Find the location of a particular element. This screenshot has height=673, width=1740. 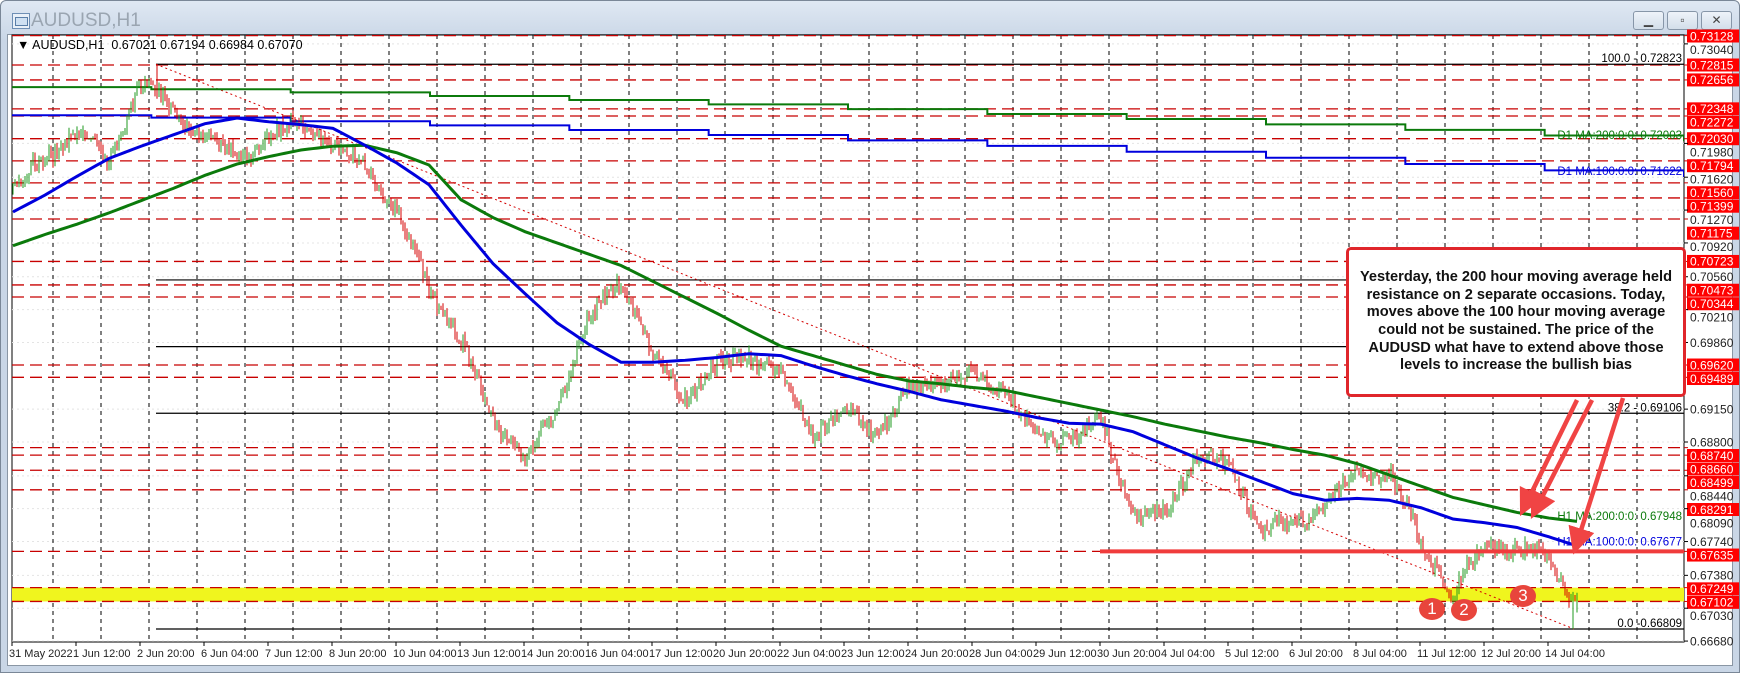

level-price-label: 0.72030 is located at coordinates (1712, 139).